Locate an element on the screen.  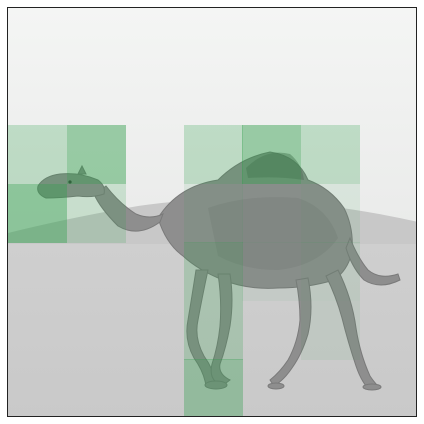
overlay-cell-r2-c3 is located at coordinates (213, 155).